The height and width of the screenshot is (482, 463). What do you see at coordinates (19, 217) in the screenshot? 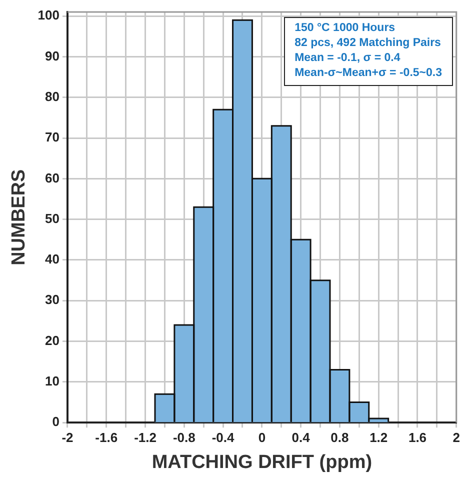
I see `y-axis-title: NUMBERS` at bounding box center [19, 217].